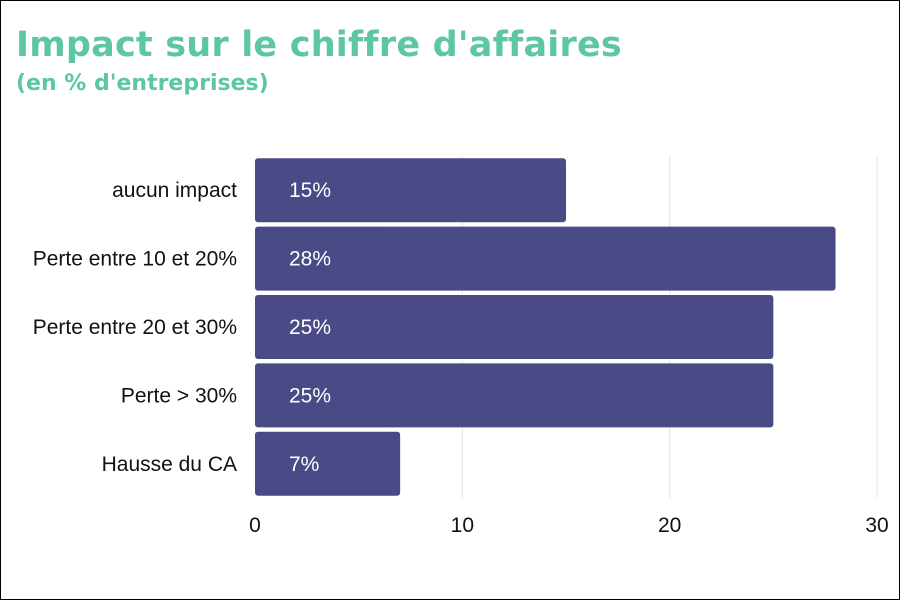  I want to click on bar-data-label: 7%, so click(304, 464).